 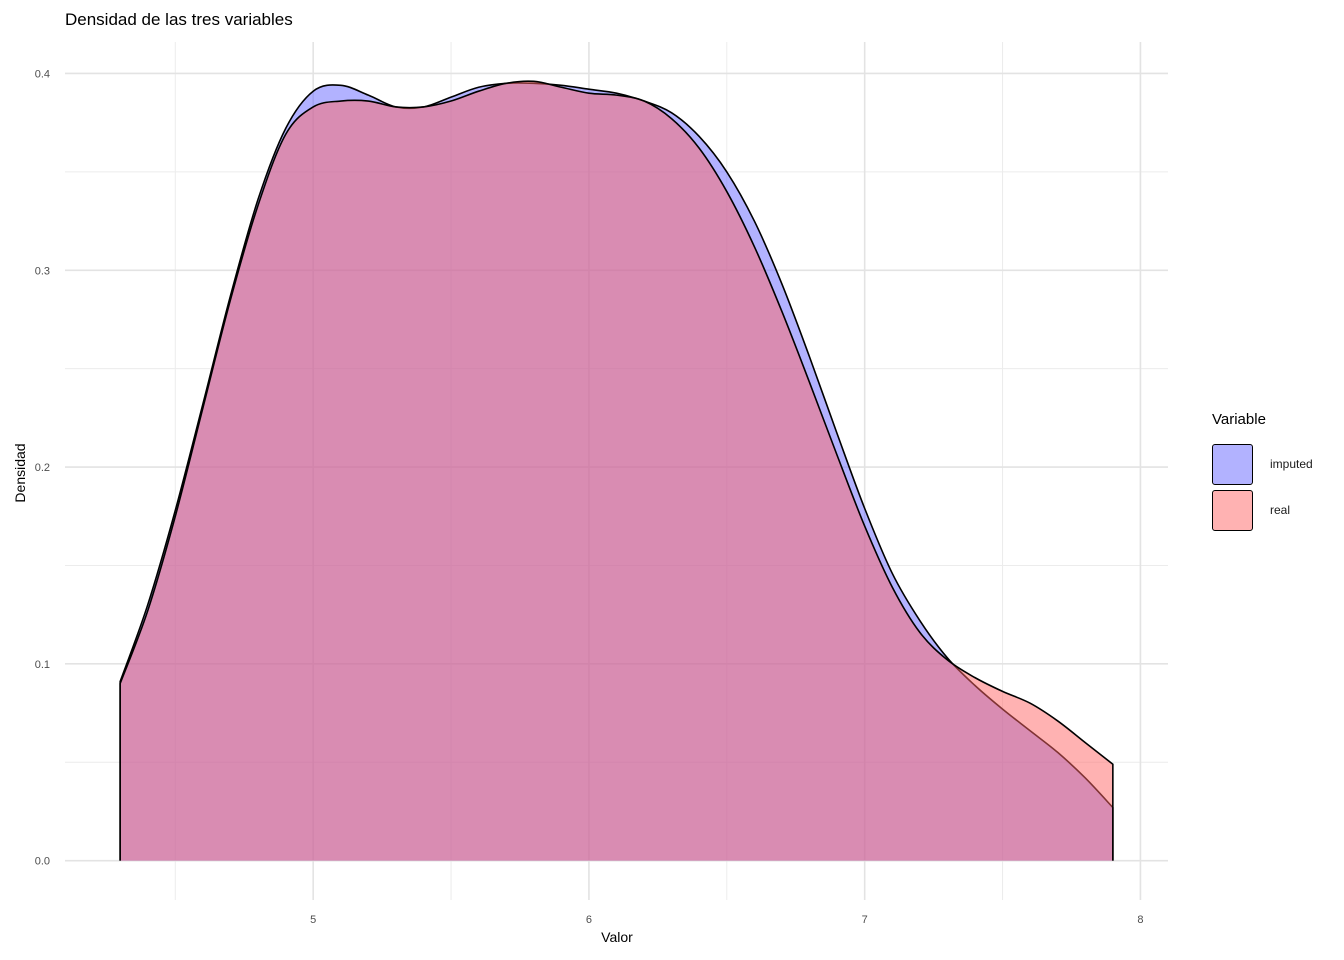 What do you see at coordinates (1280, 510) in the screenshot?
I see `legend-label-real: real` at bounding box center [1280, 510].